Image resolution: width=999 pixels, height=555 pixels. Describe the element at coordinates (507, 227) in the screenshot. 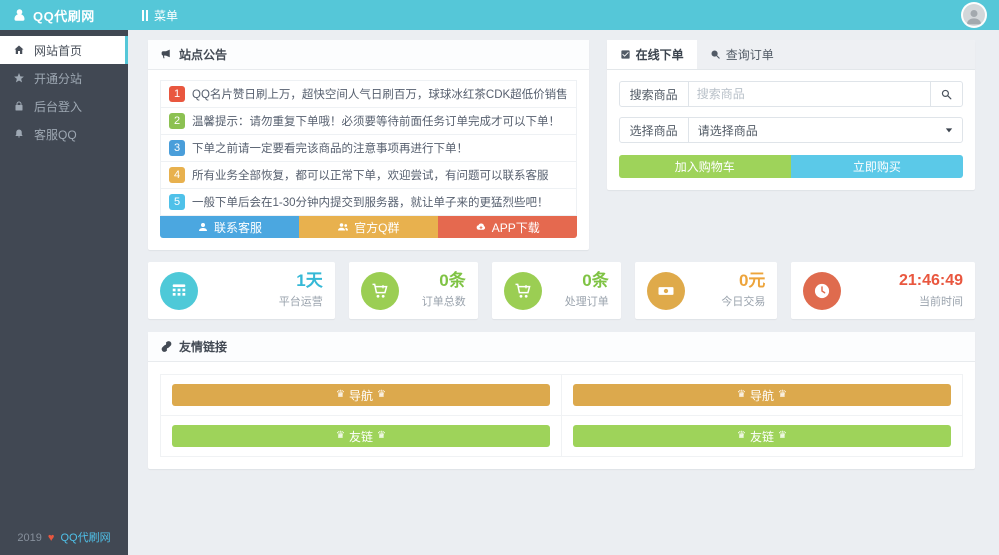

I see `app-download-button: APP下载` at that location.